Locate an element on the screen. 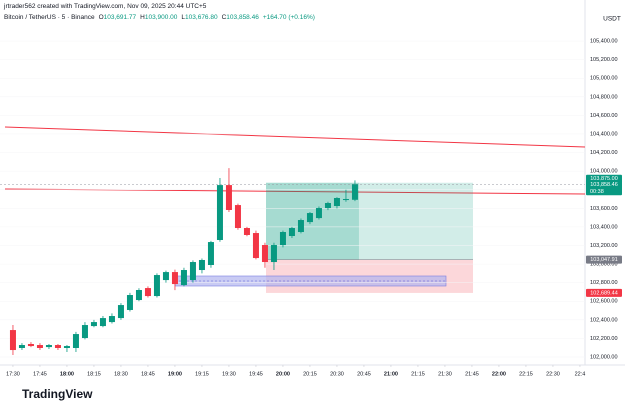 The height and width of the screenshot is (407, 625). legend-change: +164.70 (+0.16%) is located at coordinates (288, 17).